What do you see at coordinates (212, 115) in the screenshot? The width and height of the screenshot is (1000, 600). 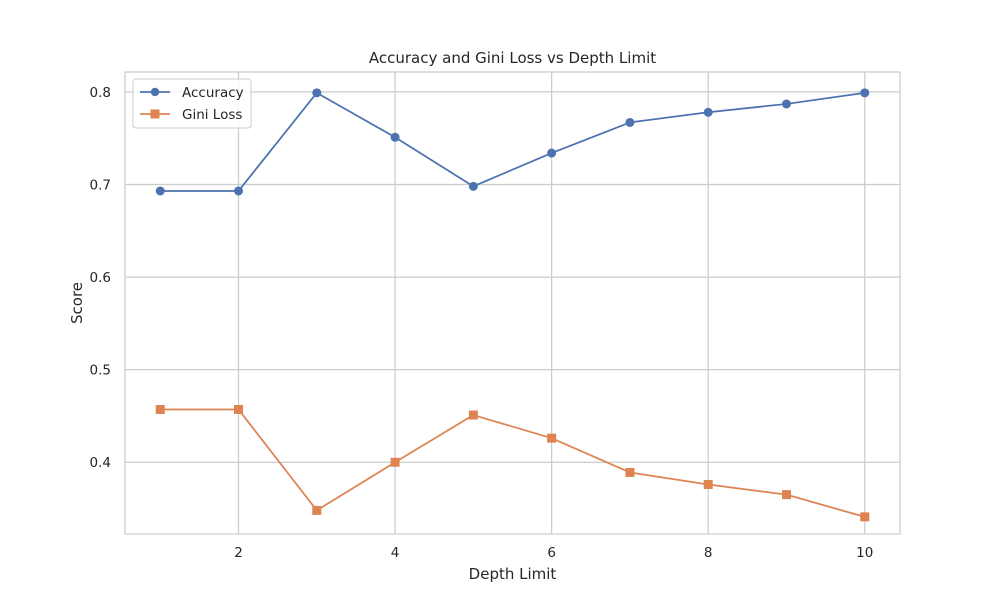 I see `legend-label-gini-loss: Gini Loss` at bounding box center [212, 115].